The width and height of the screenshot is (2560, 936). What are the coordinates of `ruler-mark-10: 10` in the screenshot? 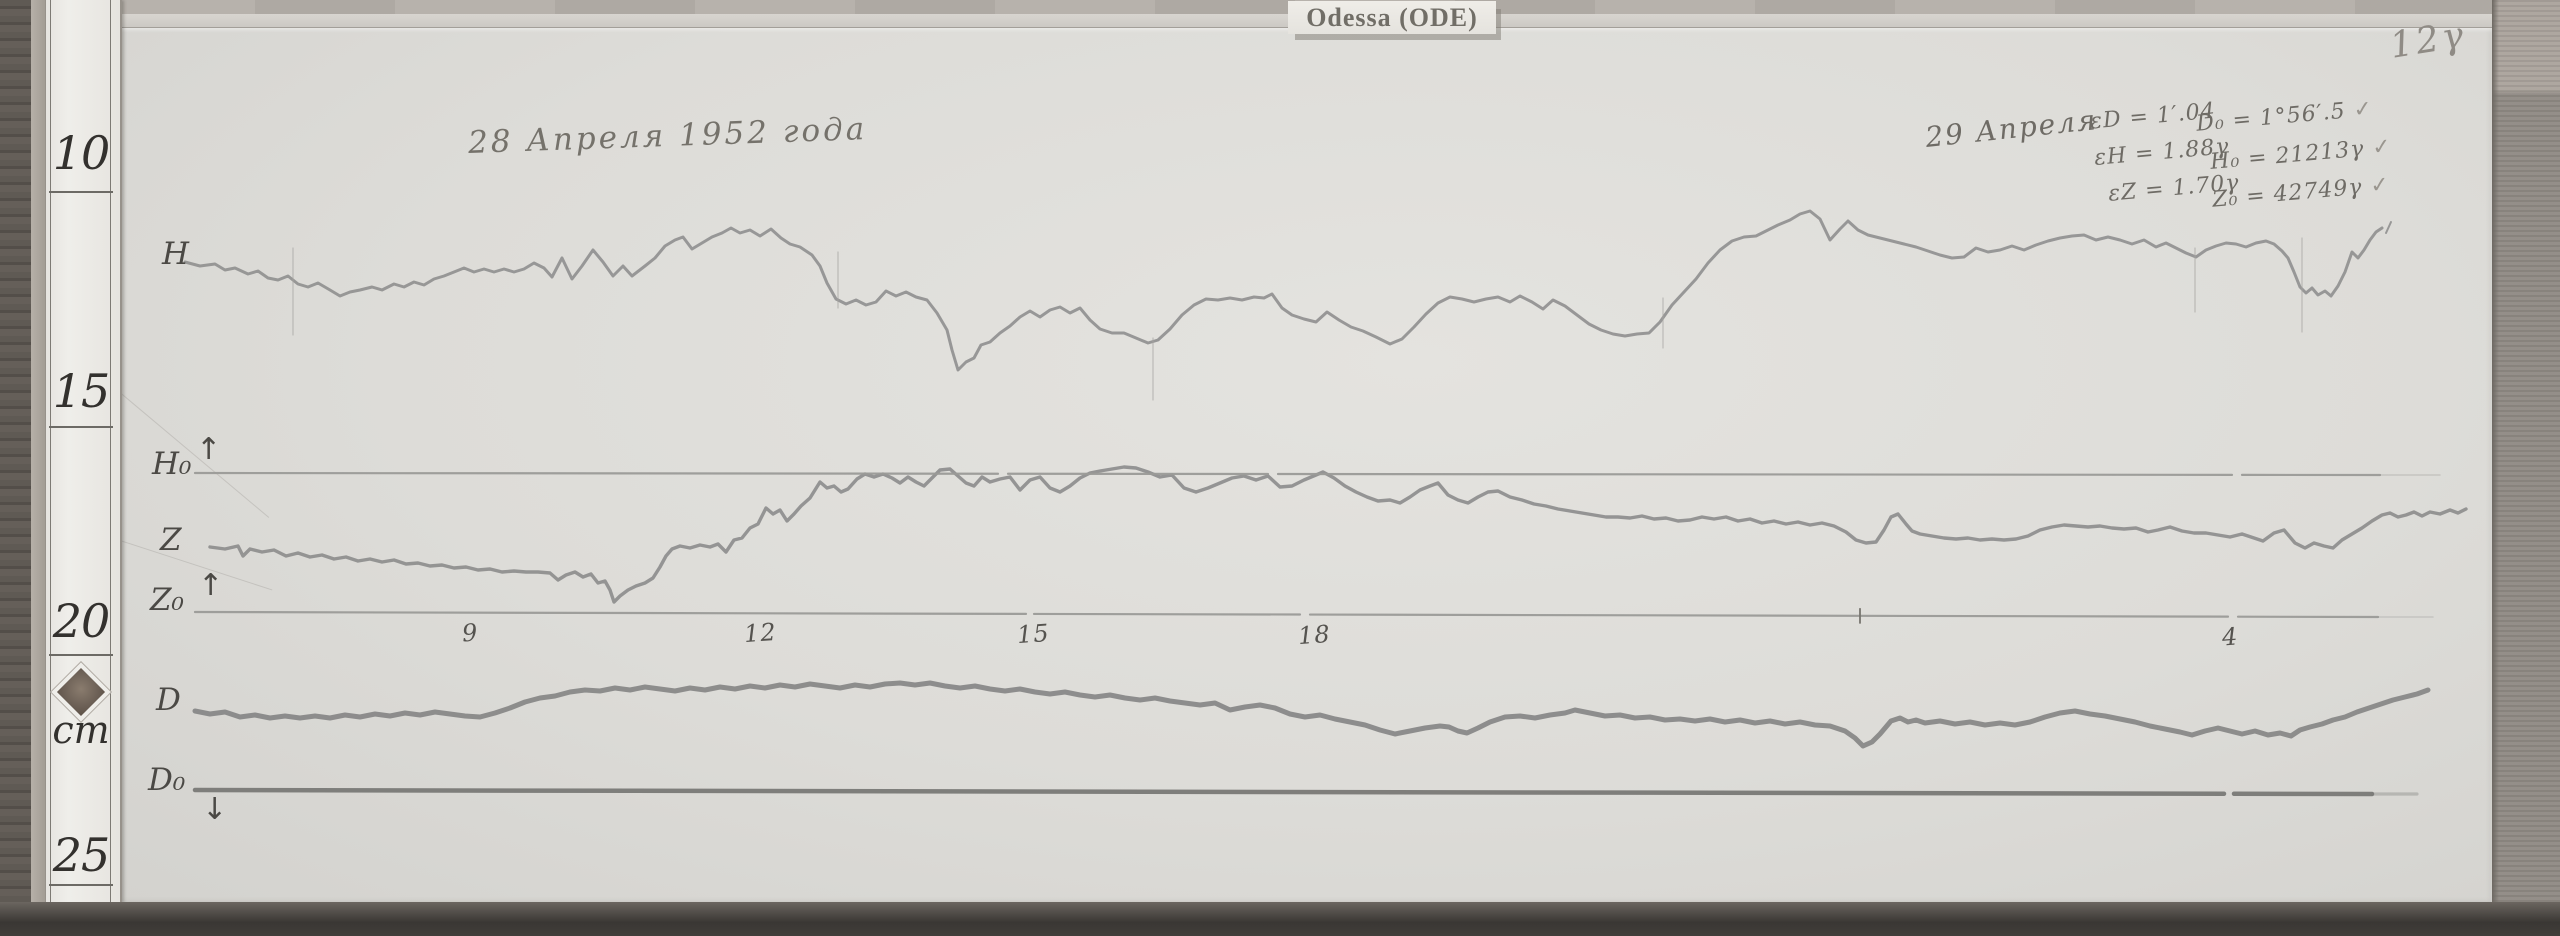 It's located at (81, 153).